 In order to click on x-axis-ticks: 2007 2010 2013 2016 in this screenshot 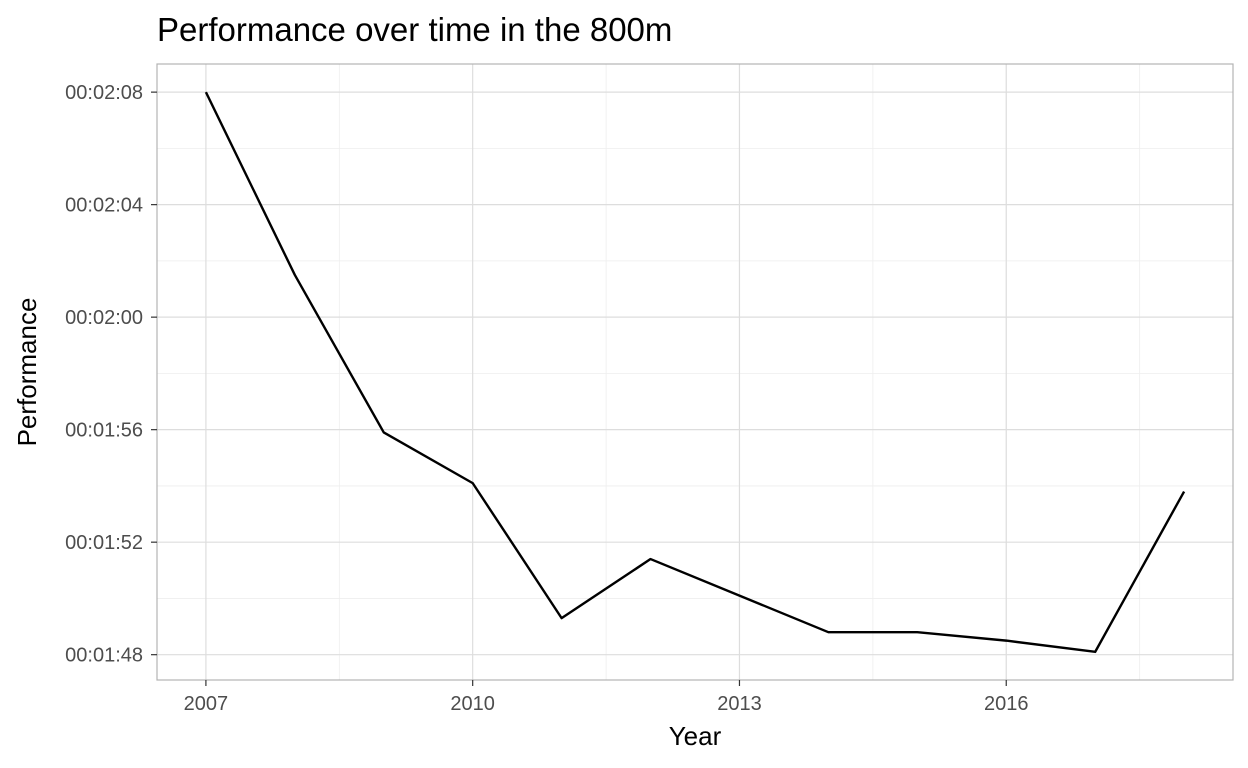, I will do `click(606, 697)`.